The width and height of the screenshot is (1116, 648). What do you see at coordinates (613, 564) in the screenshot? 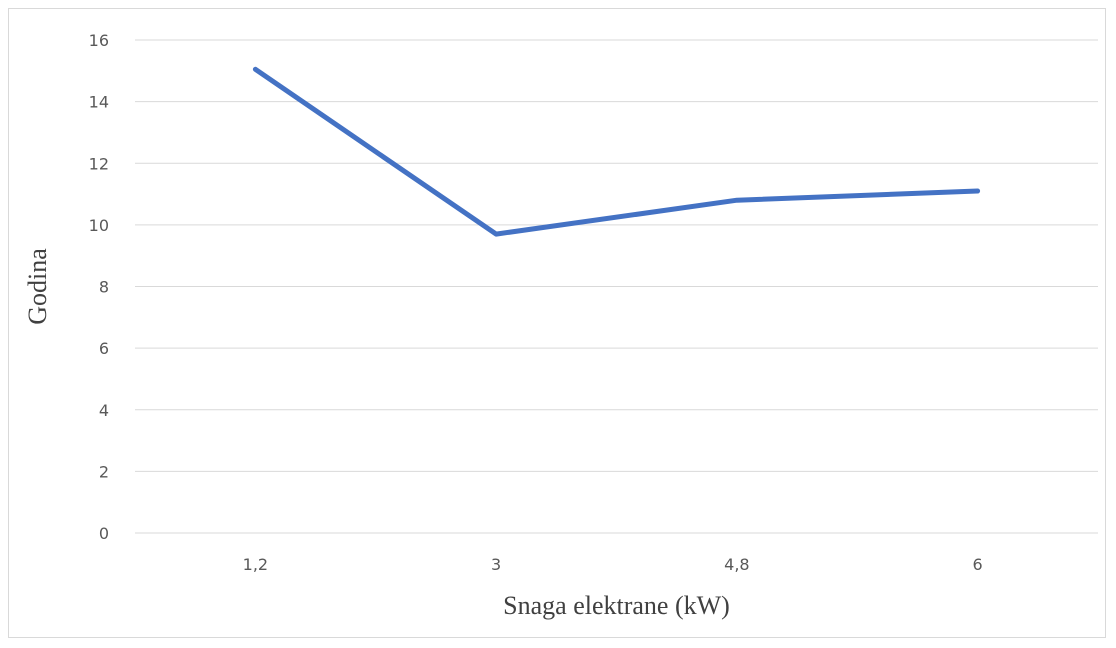
I see `x-tick-labels: 1,2 3 4,8 6` at bounding box center [613, 564].